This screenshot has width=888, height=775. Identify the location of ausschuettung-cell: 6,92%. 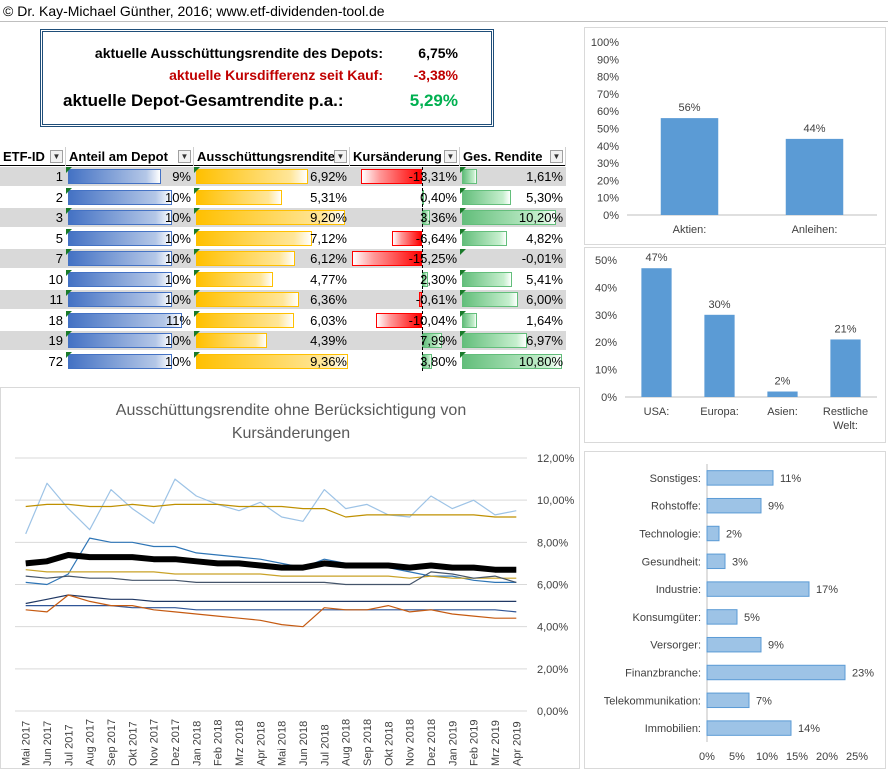
(328, 176).